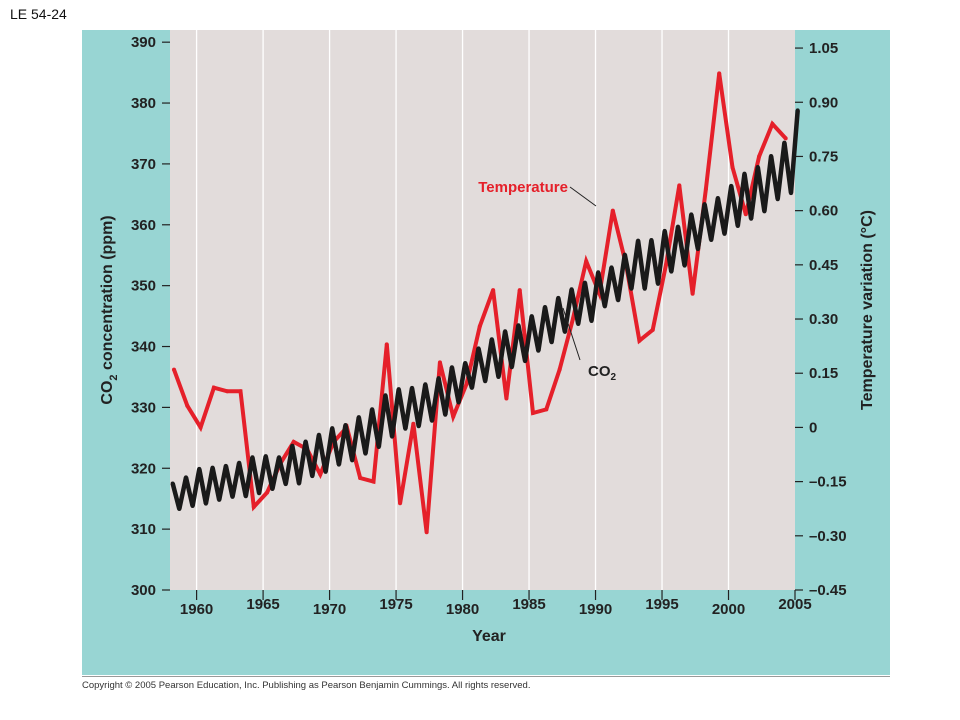  Describe the element at coordinates (823, 265) in the screenshot. I see `right-tick-label-0.45: 0.45` at that location.